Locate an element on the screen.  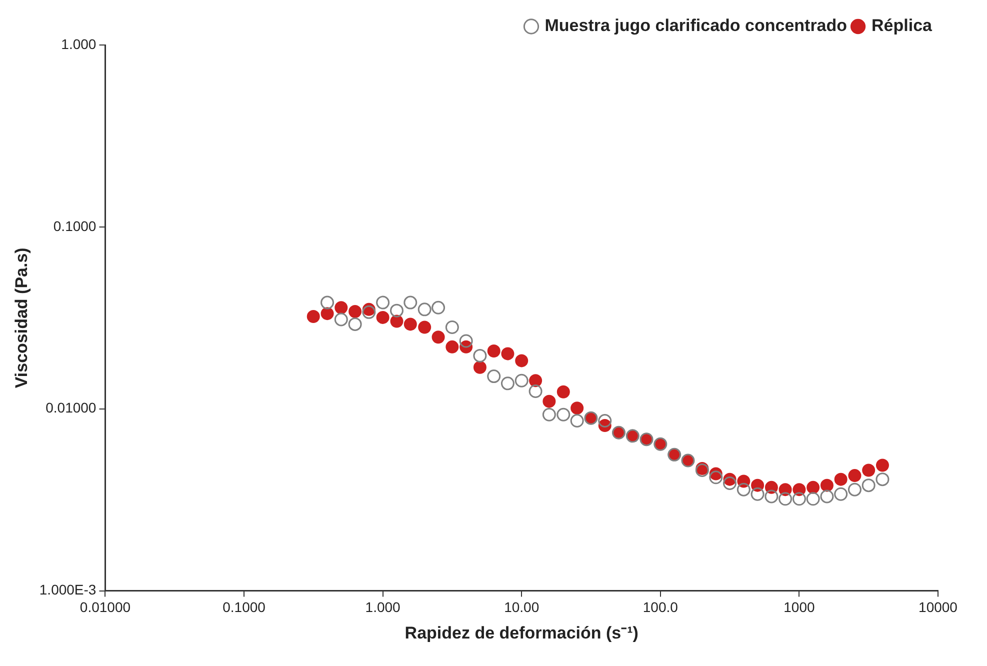
x-axis-title: Rapidez de deformación (s⁻¹) is located at coordinates (521, 632).